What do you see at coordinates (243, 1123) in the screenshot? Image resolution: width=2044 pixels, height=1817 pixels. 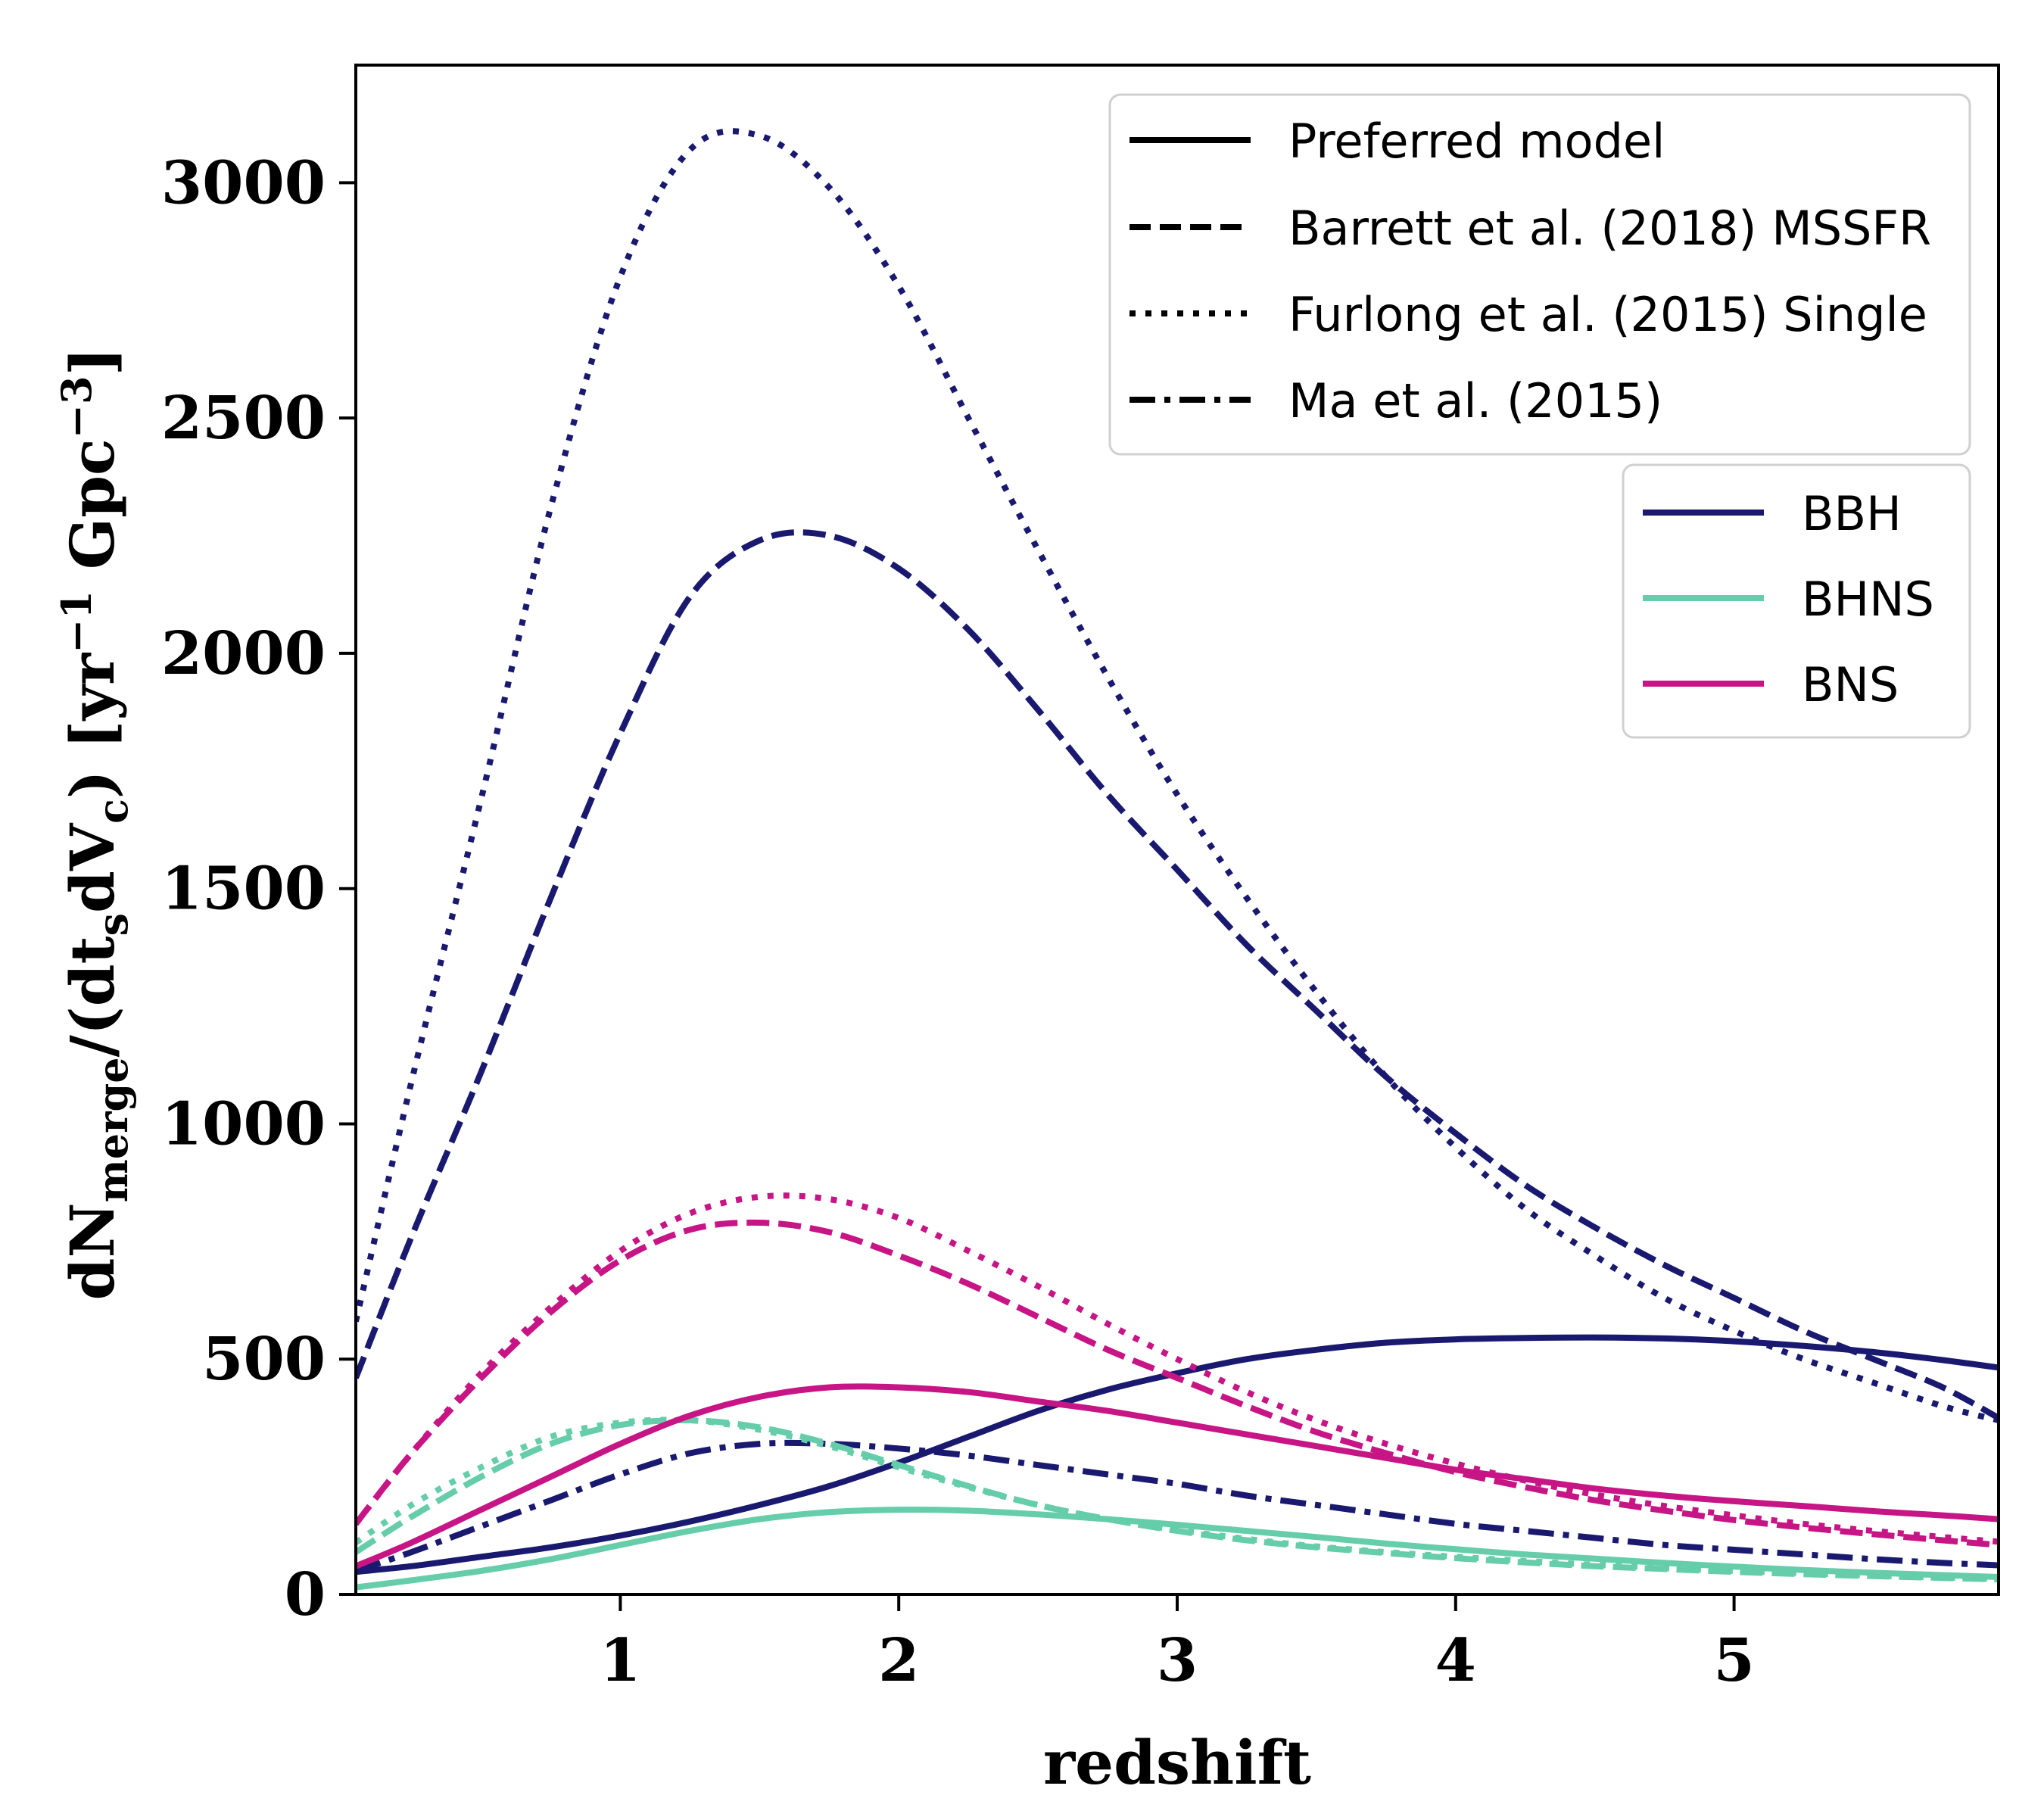 I see `y-tick-label: 1000` at bounding box center [243, 1123].